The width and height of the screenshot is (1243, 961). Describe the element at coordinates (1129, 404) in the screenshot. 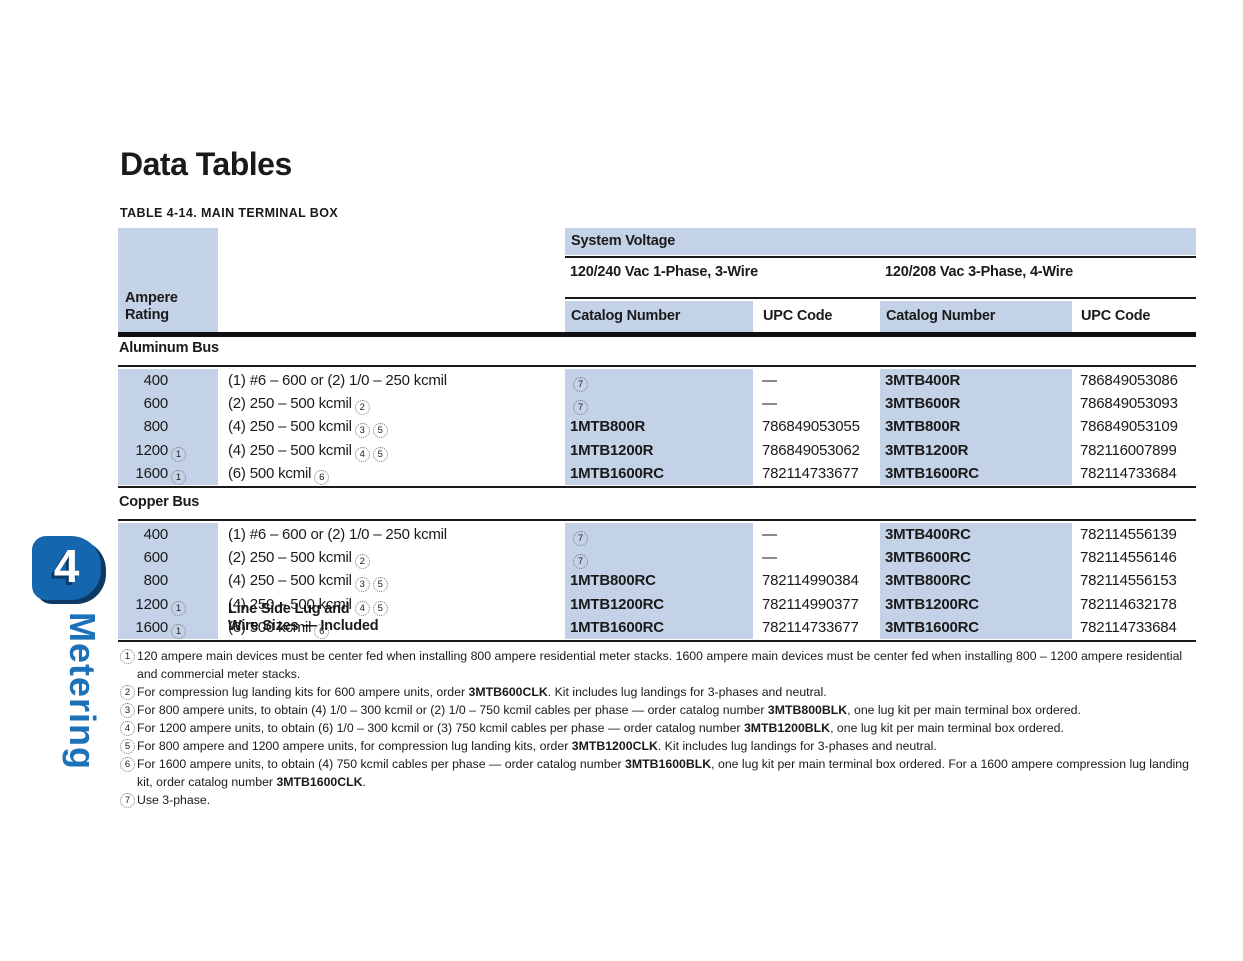

I see `upc-code-3phase-cell: 786849053093` at that location.